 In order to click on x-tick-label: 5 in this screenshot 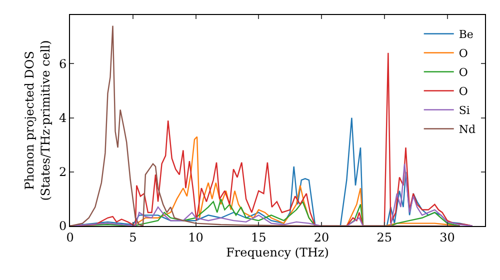, I will do `click(133, 237)`.